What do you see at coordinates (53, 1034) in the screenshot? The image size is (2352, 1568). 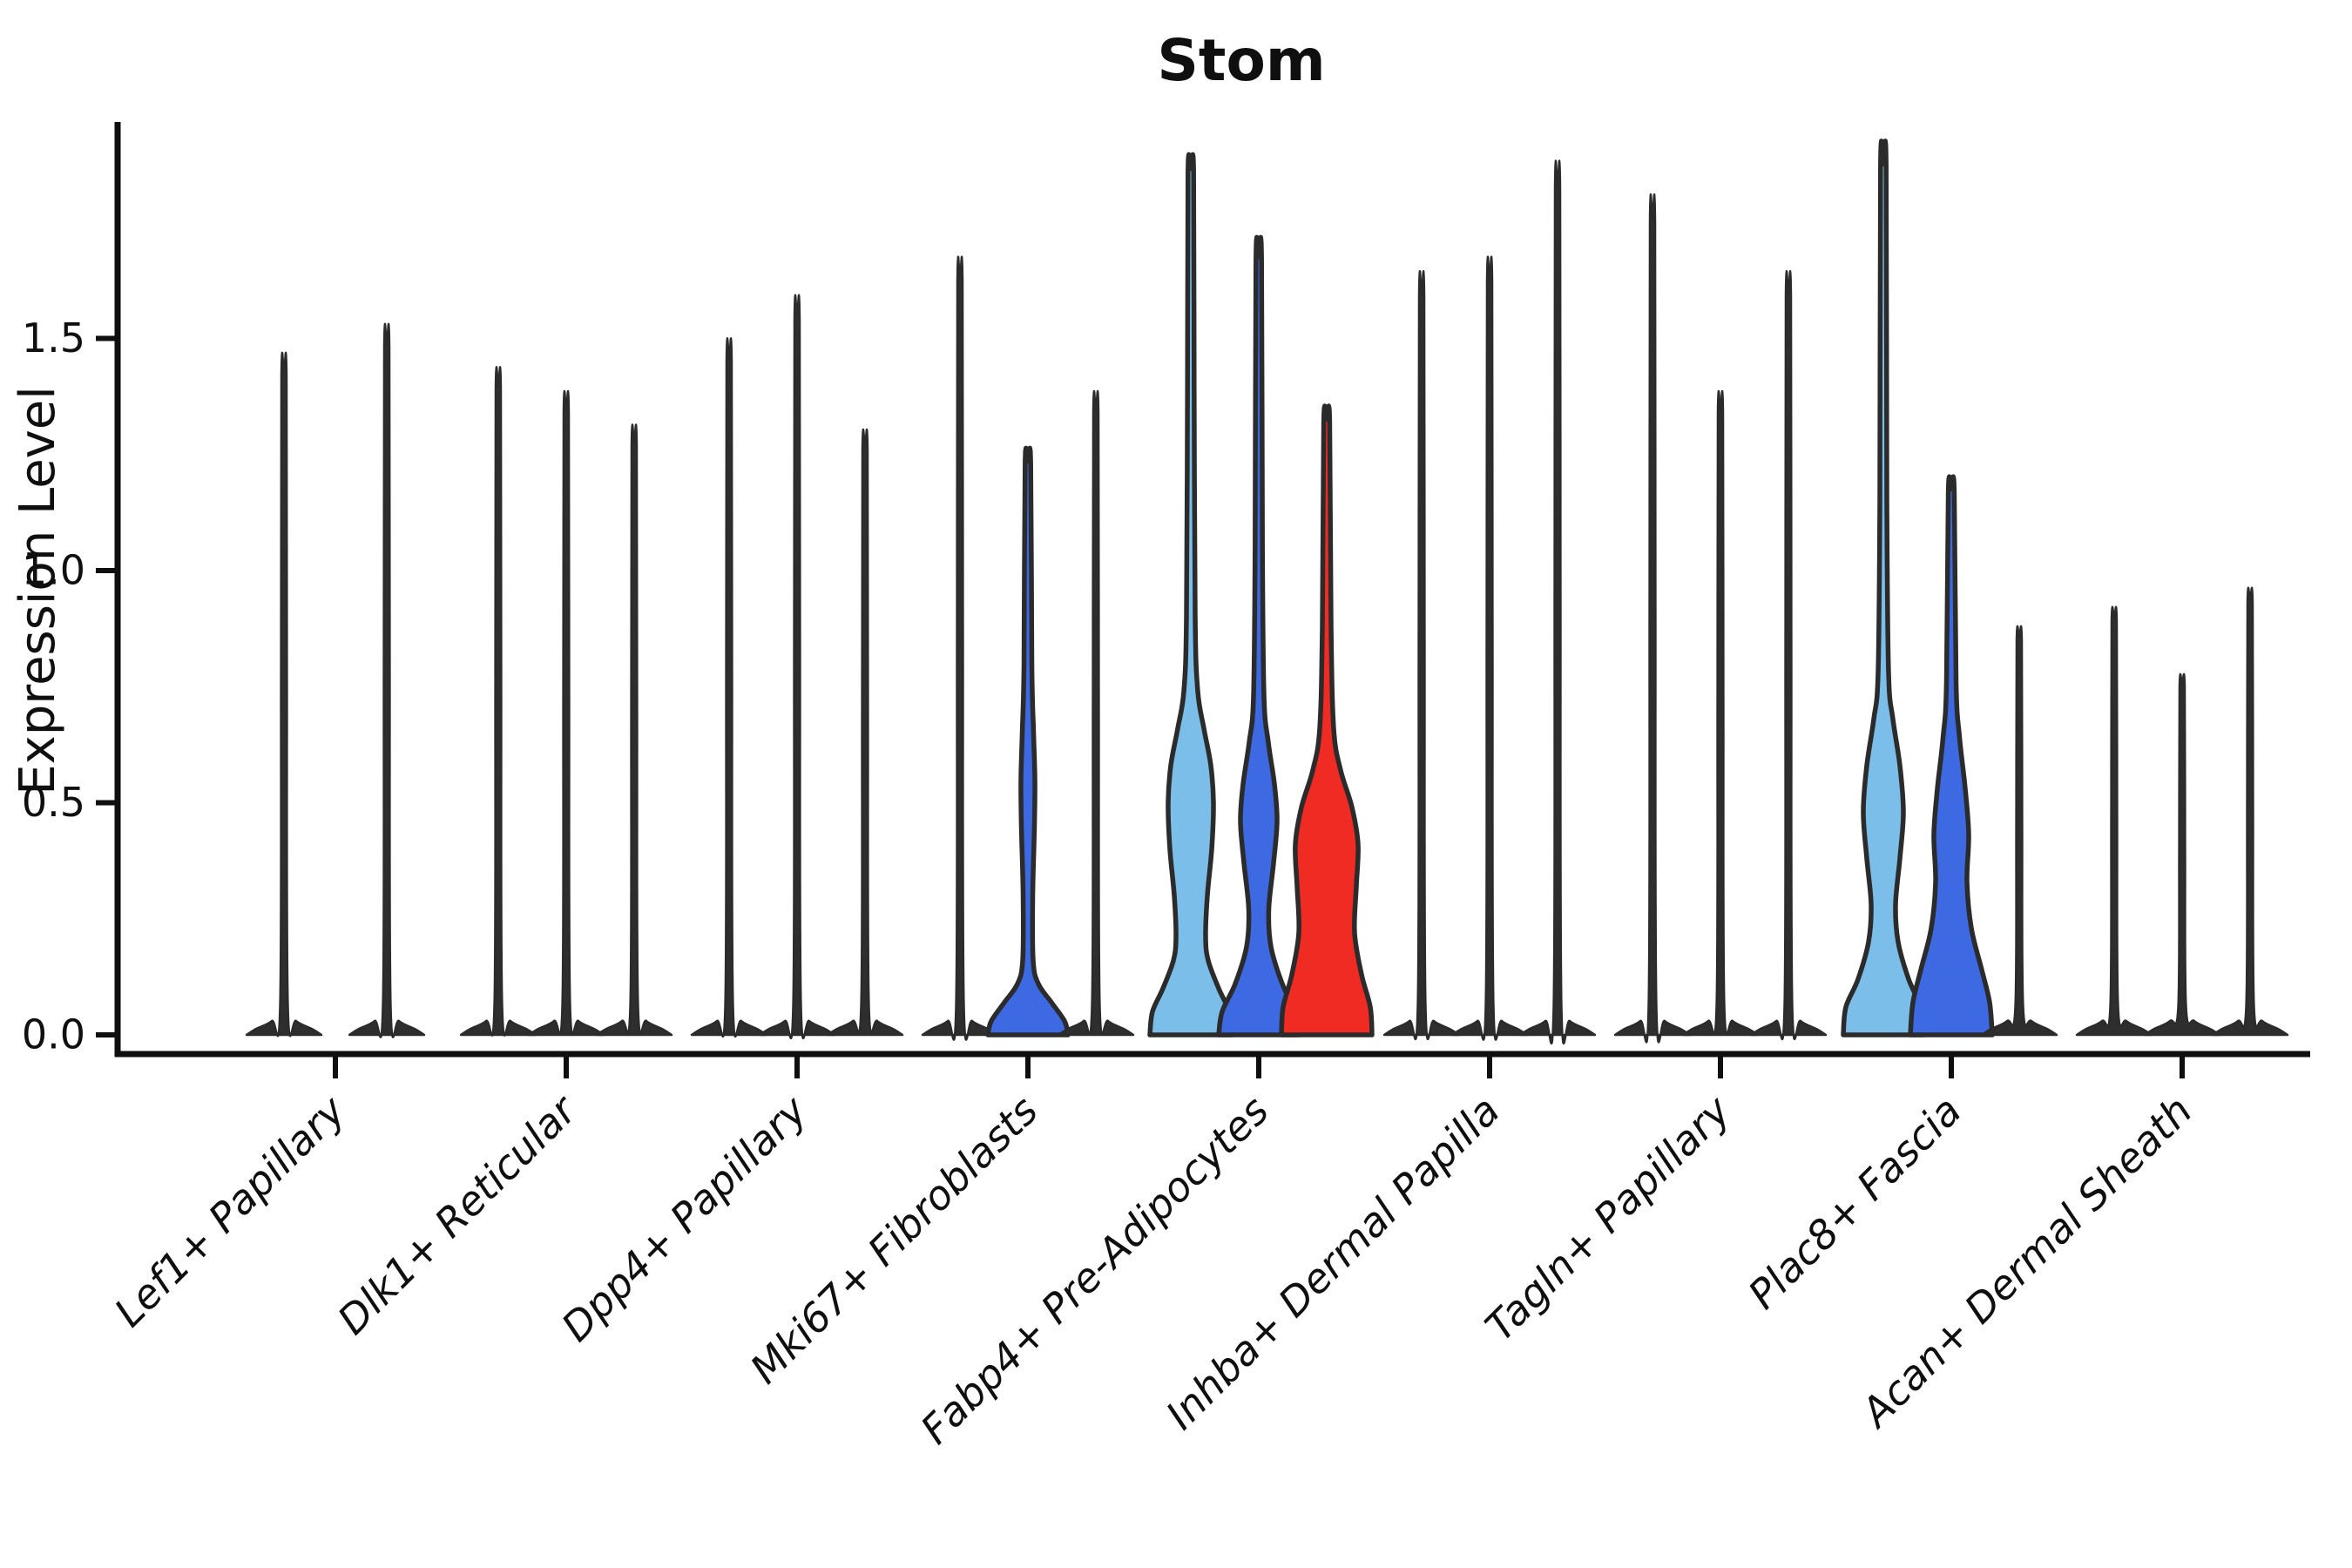 I see `y-tick-label: 0.0` at bounding box center [53, 1034].